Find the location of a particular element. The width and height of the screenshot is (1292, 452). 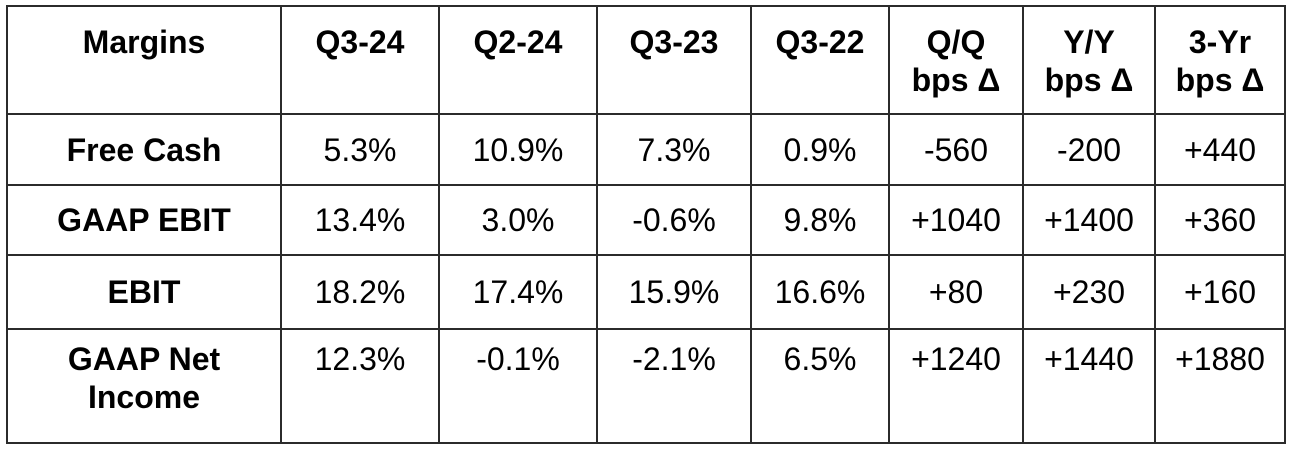

table-cell: 18.2% is located at coordinates (360, 292).